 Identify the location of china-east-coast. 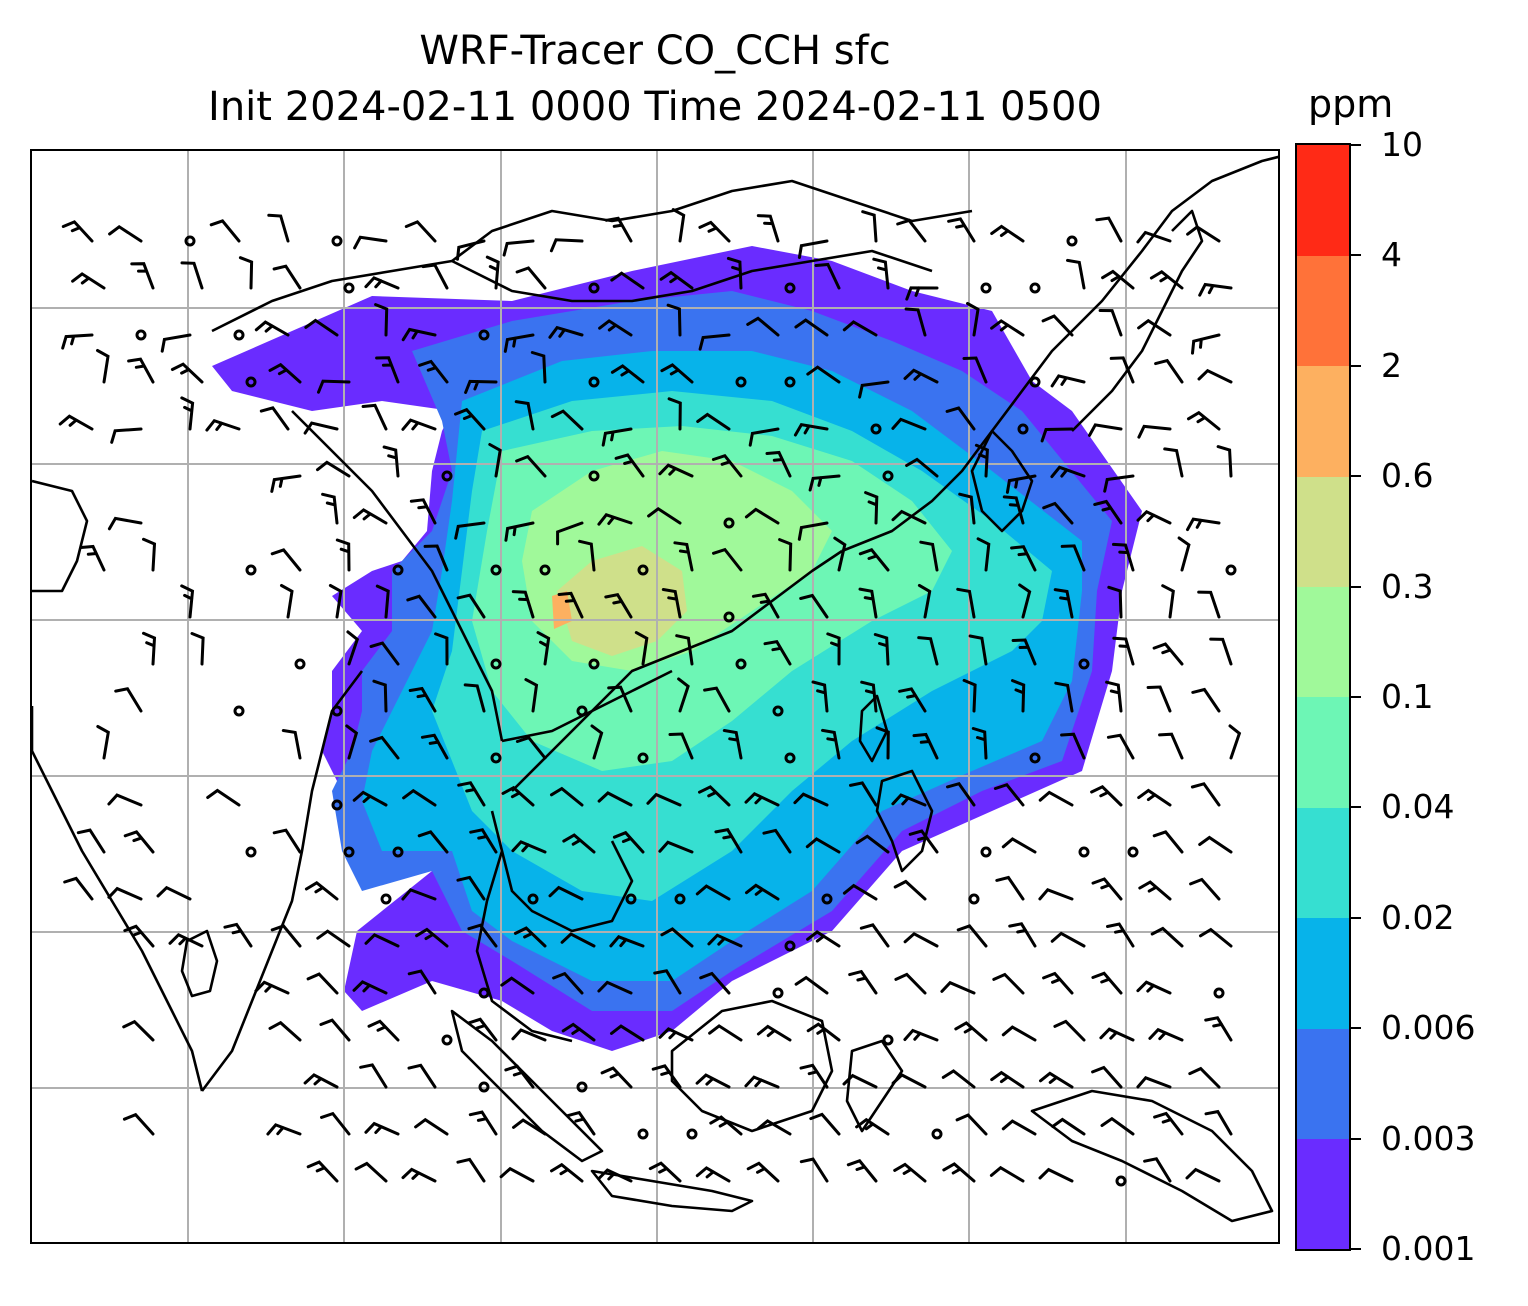
(1059, 354).